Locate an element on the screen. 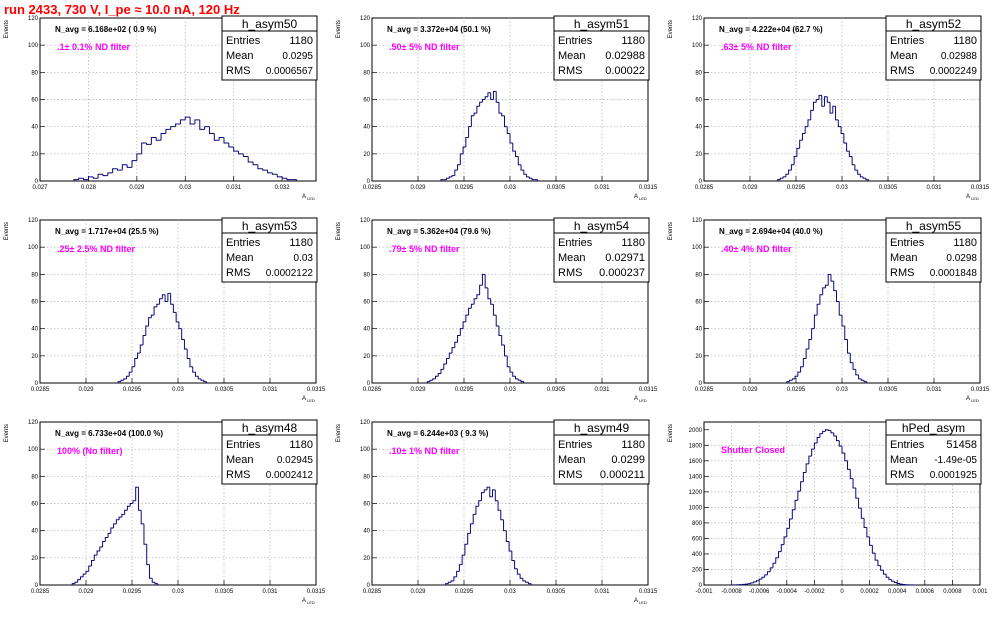 The width and height of the screenshot is (996, 622). y-tick-label: 60 is located at coordinates (34, 505).